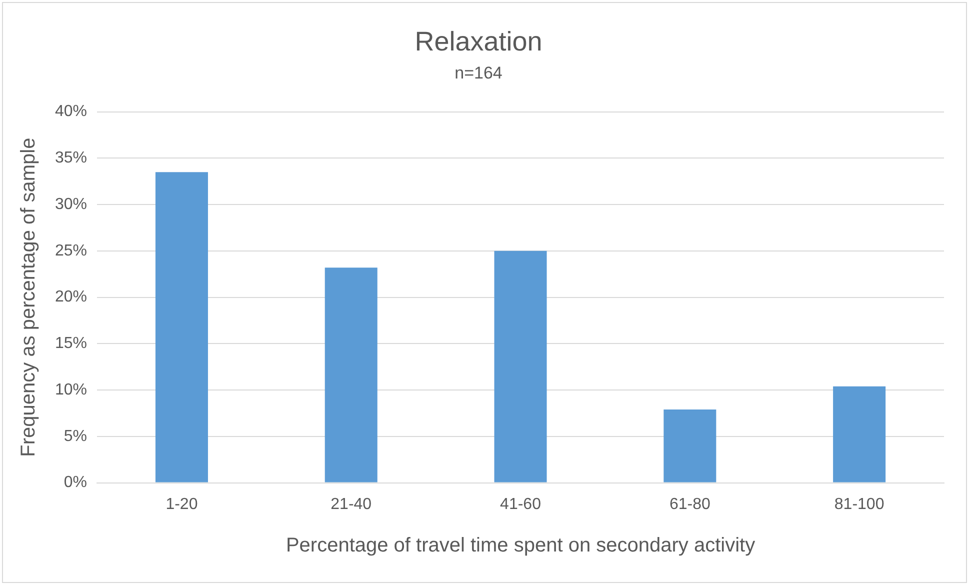  Describe the element at coordinates (478, 41) in the screenshot. I see `chart-title: Relaxation` at that location.